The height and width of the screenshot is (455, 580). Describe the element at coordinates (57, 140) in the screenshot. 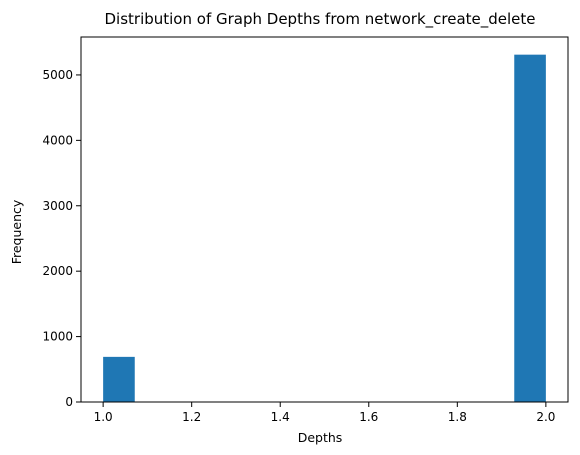

I see `y-tick-label-4: 4000` at that location.